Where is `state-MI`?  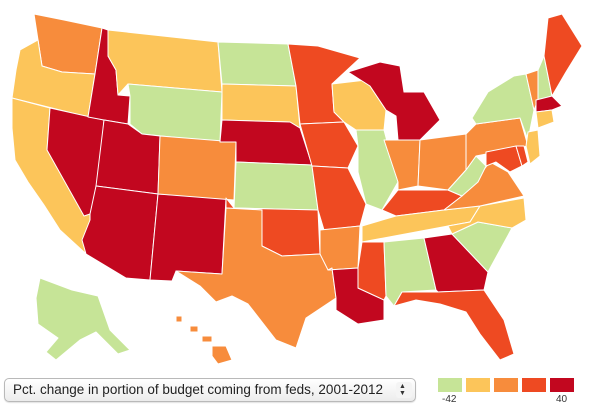 state-MI is located at coordinates (394, 101).